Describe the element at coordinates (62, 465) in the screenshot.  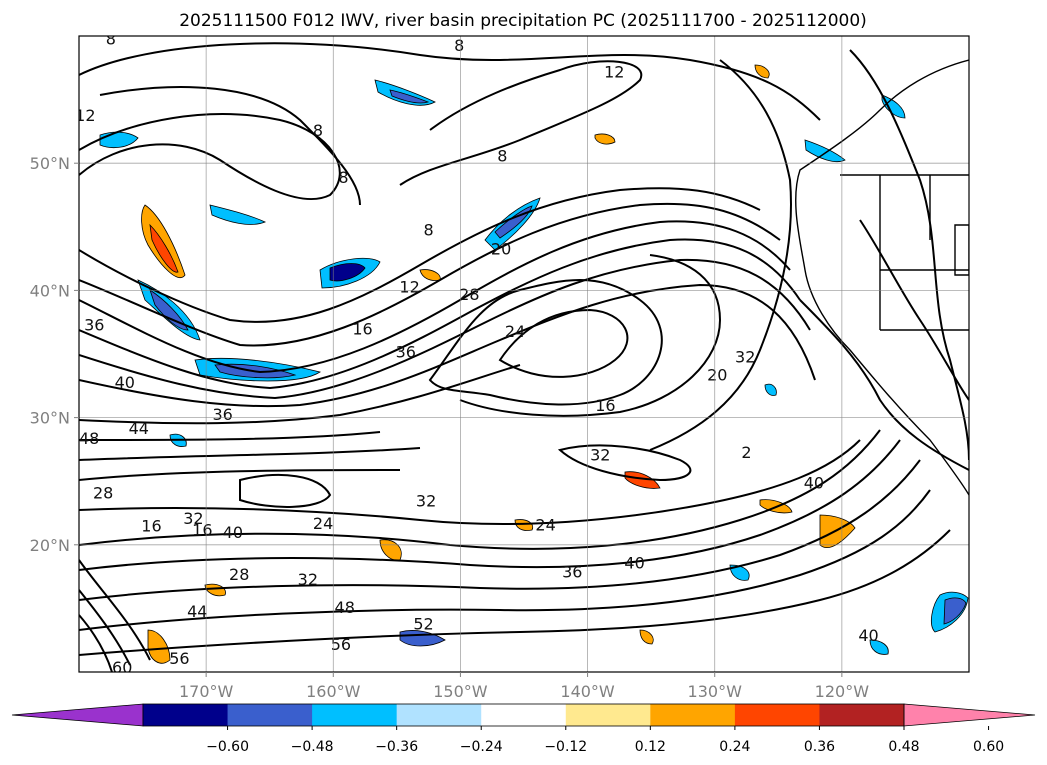
I see `contour-label: 53` at that location.